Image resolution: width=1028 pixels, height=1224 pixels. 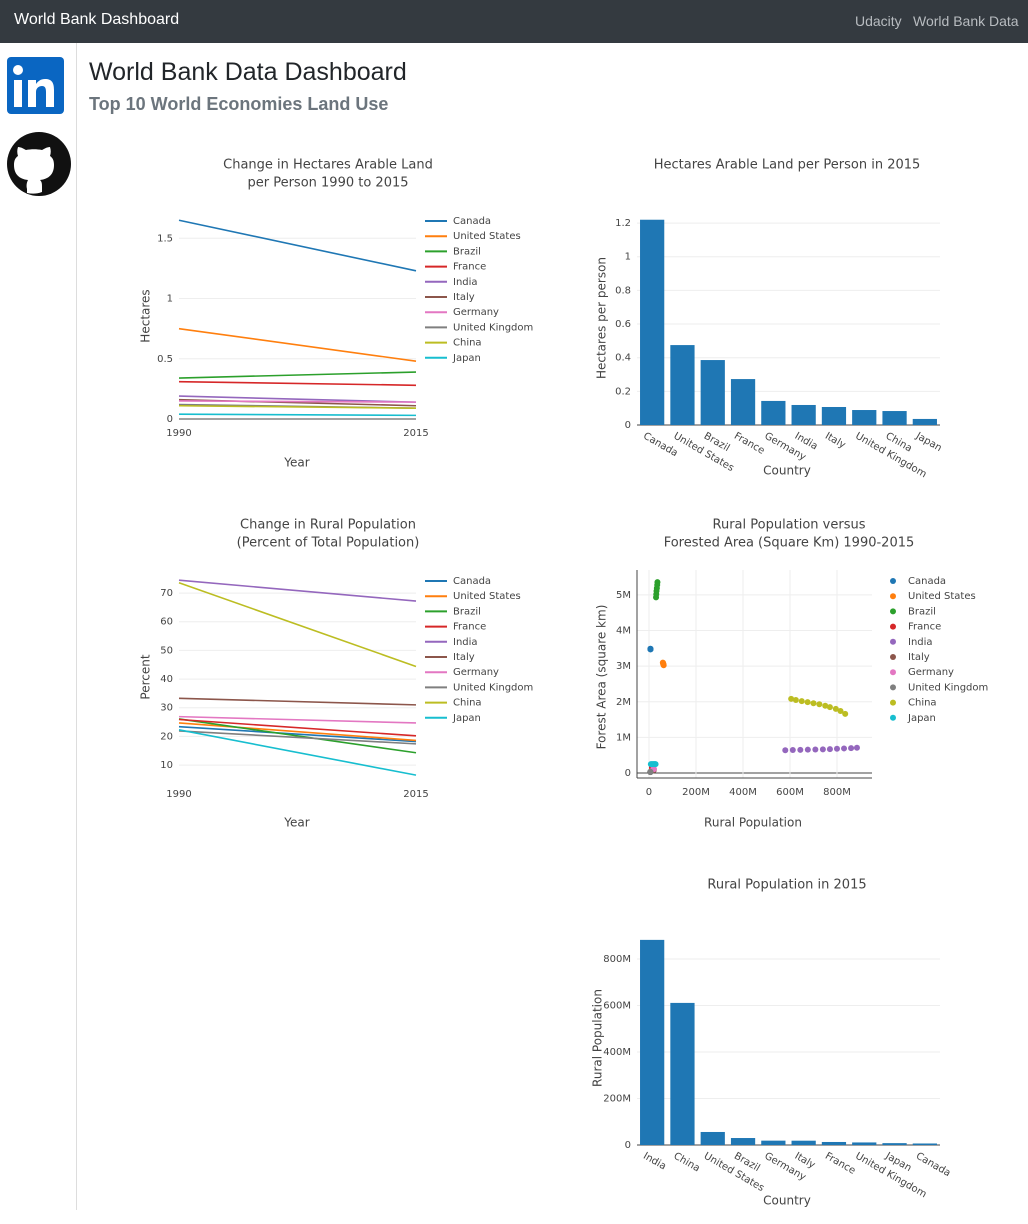 What do you see at coordinates (465, 282) in the screenshot?
I see `legend-label: India` at bounding box center [465, 282].